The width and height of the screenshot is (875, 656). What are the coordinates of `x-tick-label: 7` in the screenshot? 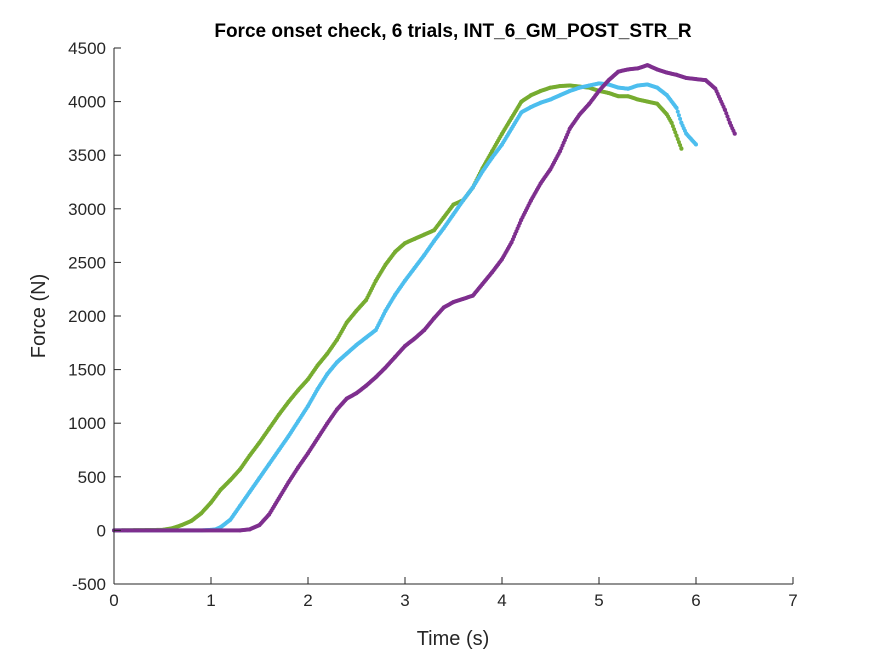 It's located at (792, 600).